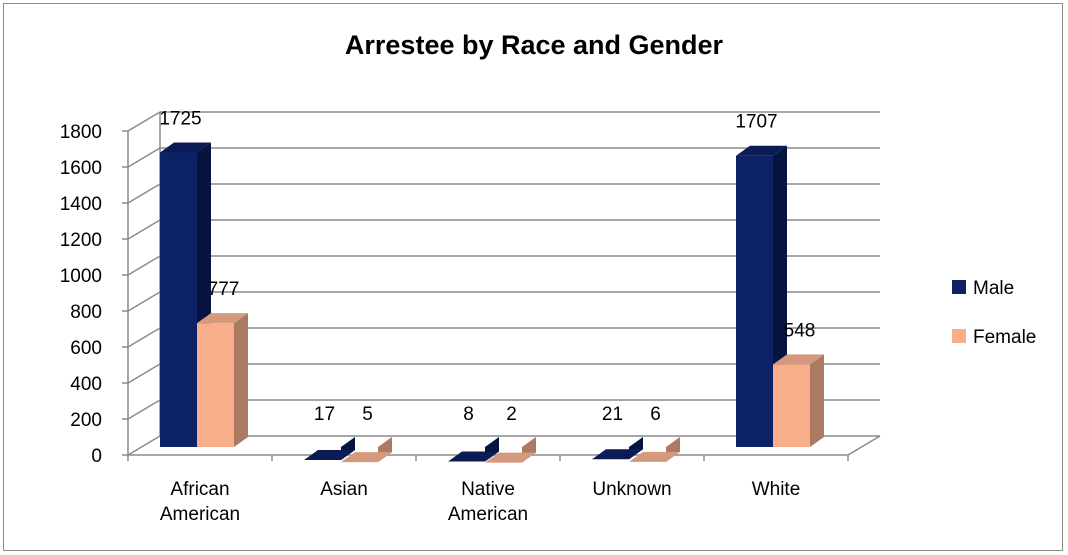  Describe the element at coordinates (488, 502) in the screenshot. I see `x-category-label: Native American` at that location.